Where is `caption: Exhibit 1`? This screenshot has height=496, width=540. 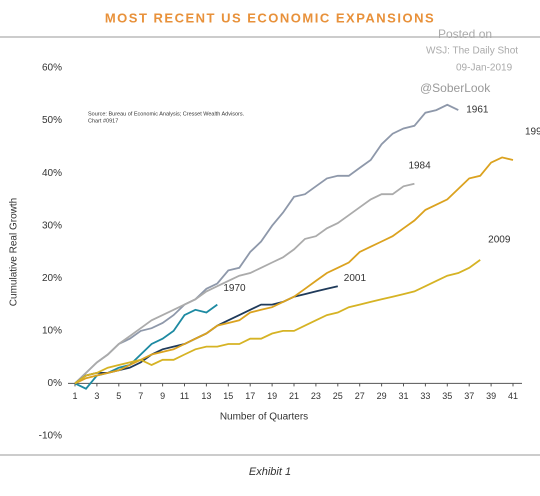
caption: Exhibit 1 is located at coordinates (270, 472).